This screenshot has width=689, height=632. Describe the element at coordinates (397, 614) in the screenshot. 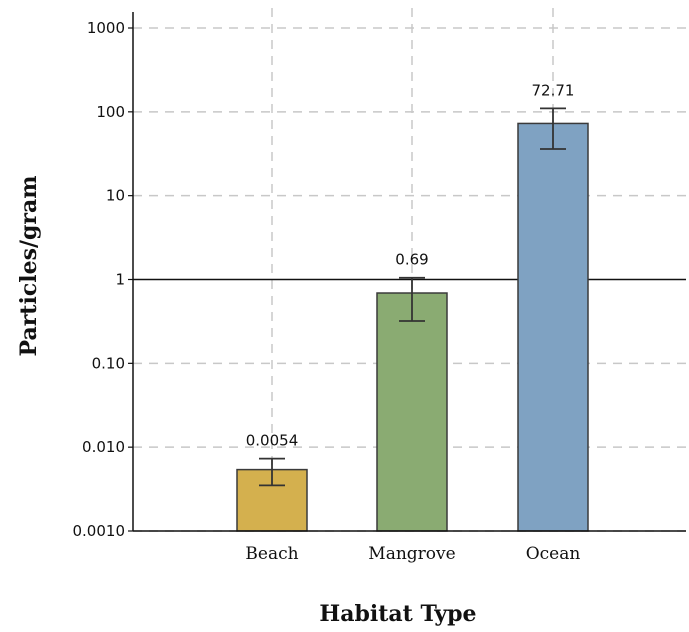

I see `x-axis-title: Habitat Type` at that location.